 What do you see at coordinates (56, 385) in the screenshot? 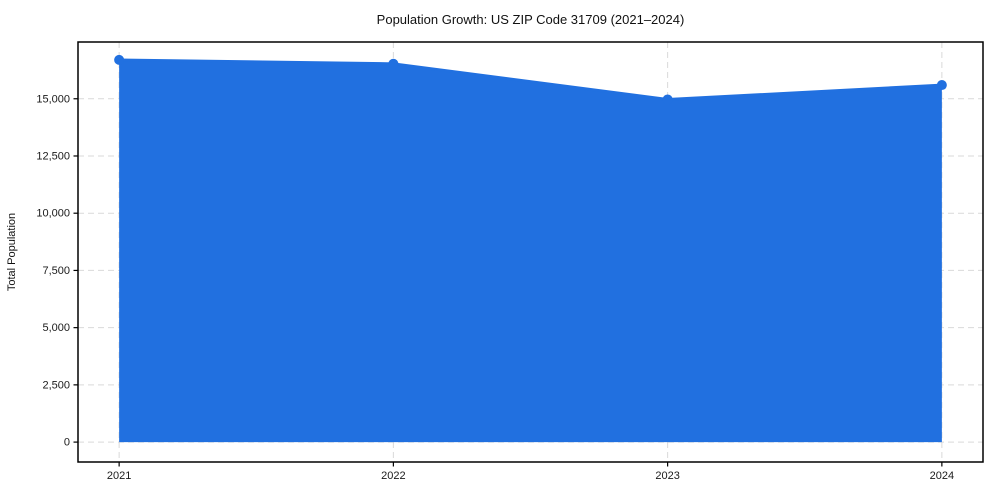
I see `y-tick-label: 2,500` at bounding box center [56, 385].